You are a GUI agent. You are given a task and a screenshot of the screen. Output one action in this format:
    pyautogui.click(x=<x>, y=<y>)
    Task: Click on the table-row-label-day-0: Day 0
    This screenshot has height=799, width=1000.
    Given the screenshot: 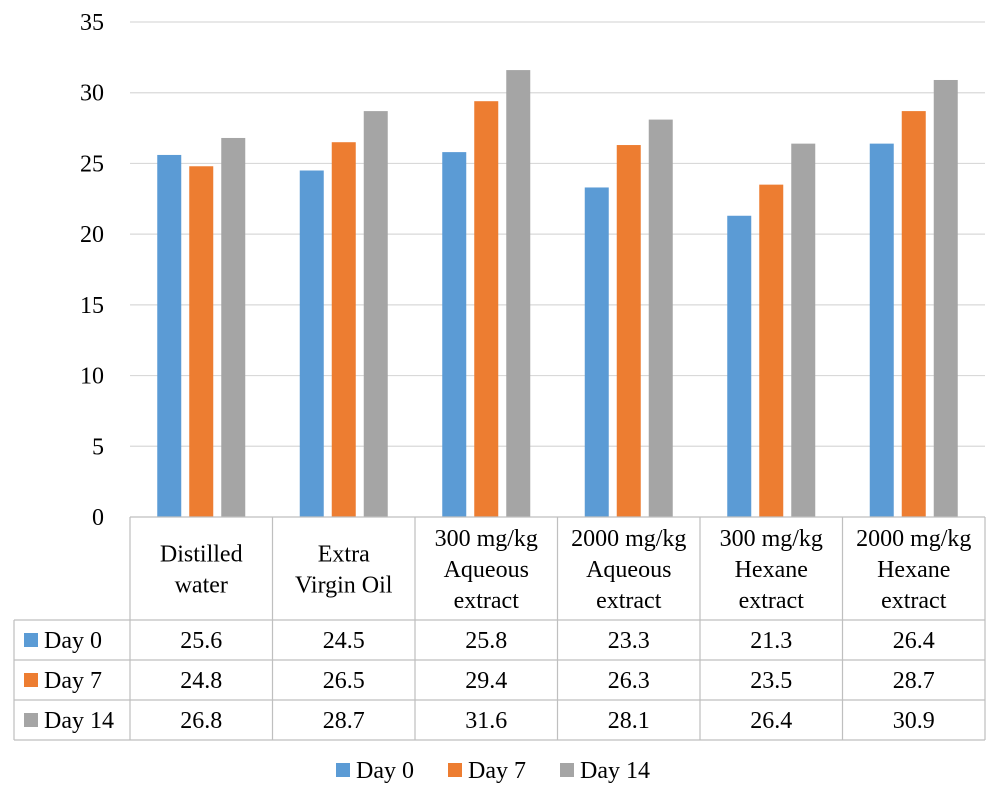 What is the action you would take?
    pyautogui.click(x=73, y=641)
    